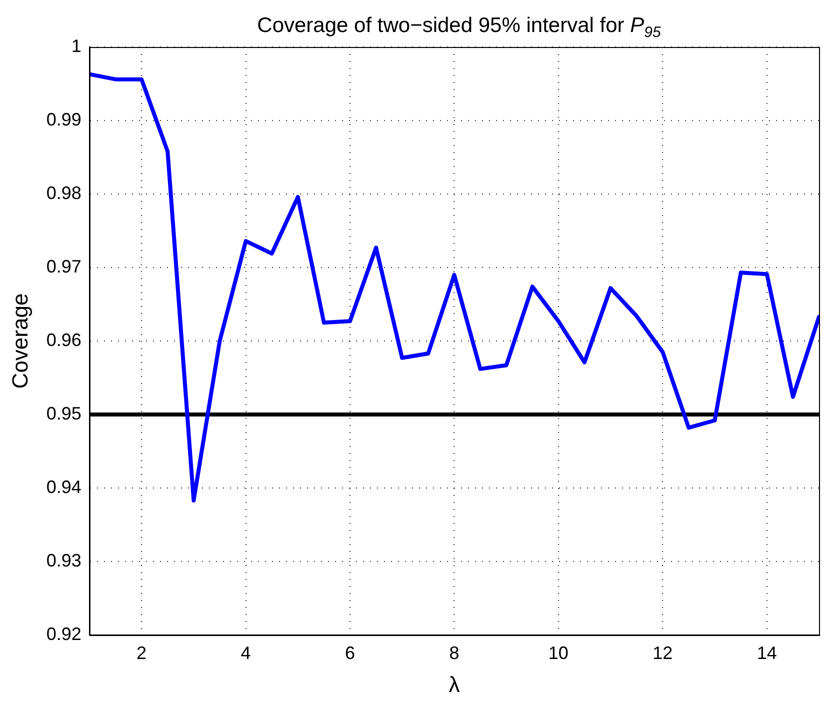 The width and height of the screenshot is (833, 707). Describe the element at coordinates (64, 266) in the screenshot. I see `y-tick-label: 0.97` at that location.